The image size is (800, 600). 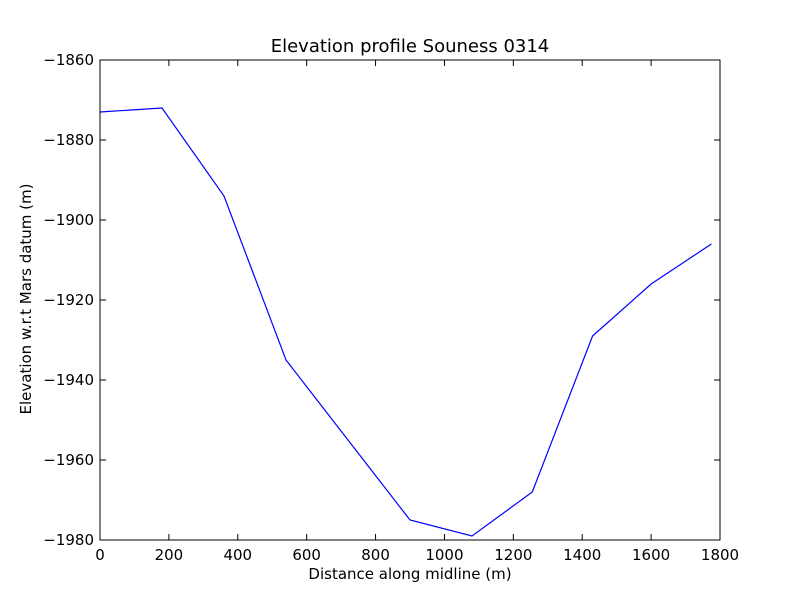 I want to click on x-tick-label: 1600, so click(x=651, y=555).